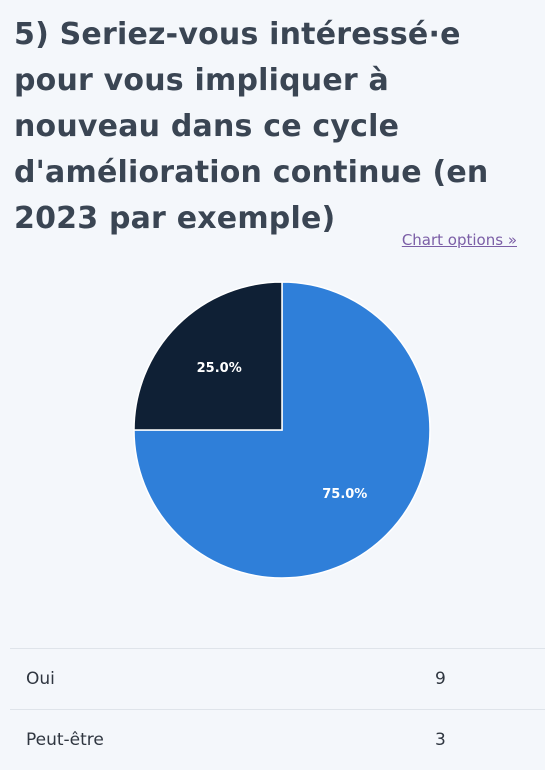 This screenshot has width=545, height=770. Describe the element at coordinates (459, 240) in the screenshot. I see `chart-options-link: Chart options »` at that location.